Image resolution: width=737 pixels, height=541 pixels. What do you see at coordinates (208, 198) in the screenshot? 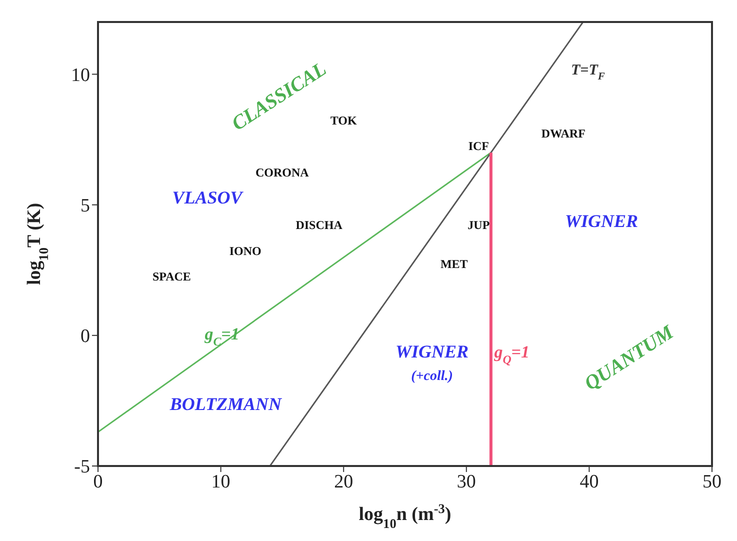
I see `annotation: VLASOV` at bounding box center [208, 198].